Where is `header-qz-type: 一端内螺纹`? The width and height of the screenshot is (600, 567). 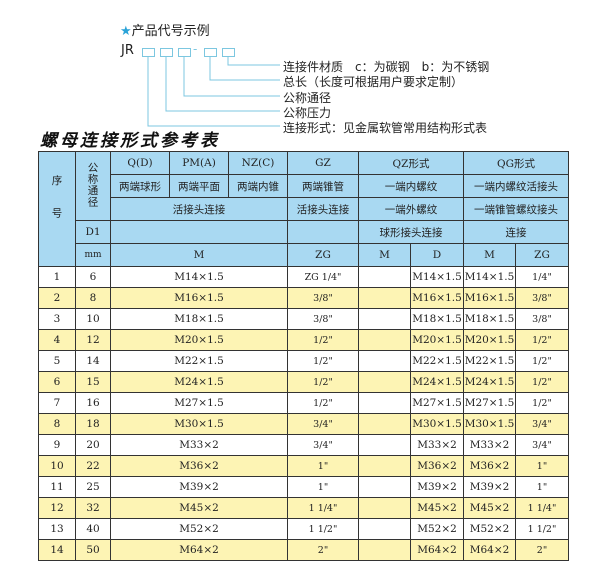 header-qz-type: 一端内螺纹 is located at coordinates (411, 186).